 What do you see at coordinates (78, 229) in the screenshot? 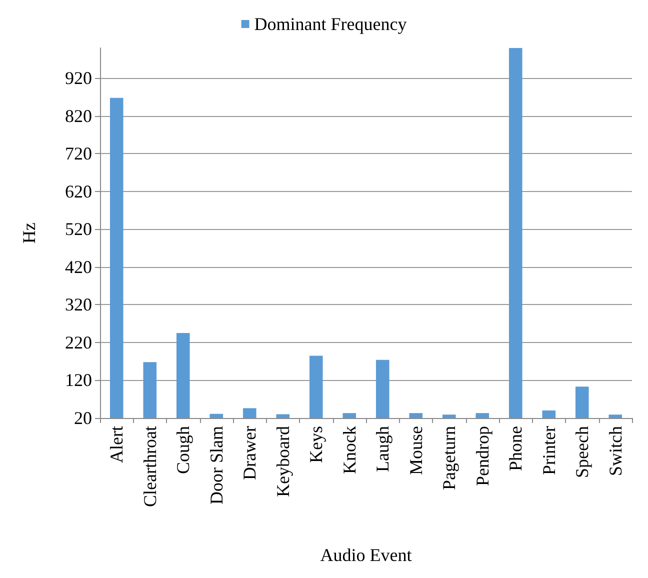
I see `y-tick-label: 520` at bounding box center [78, 229].